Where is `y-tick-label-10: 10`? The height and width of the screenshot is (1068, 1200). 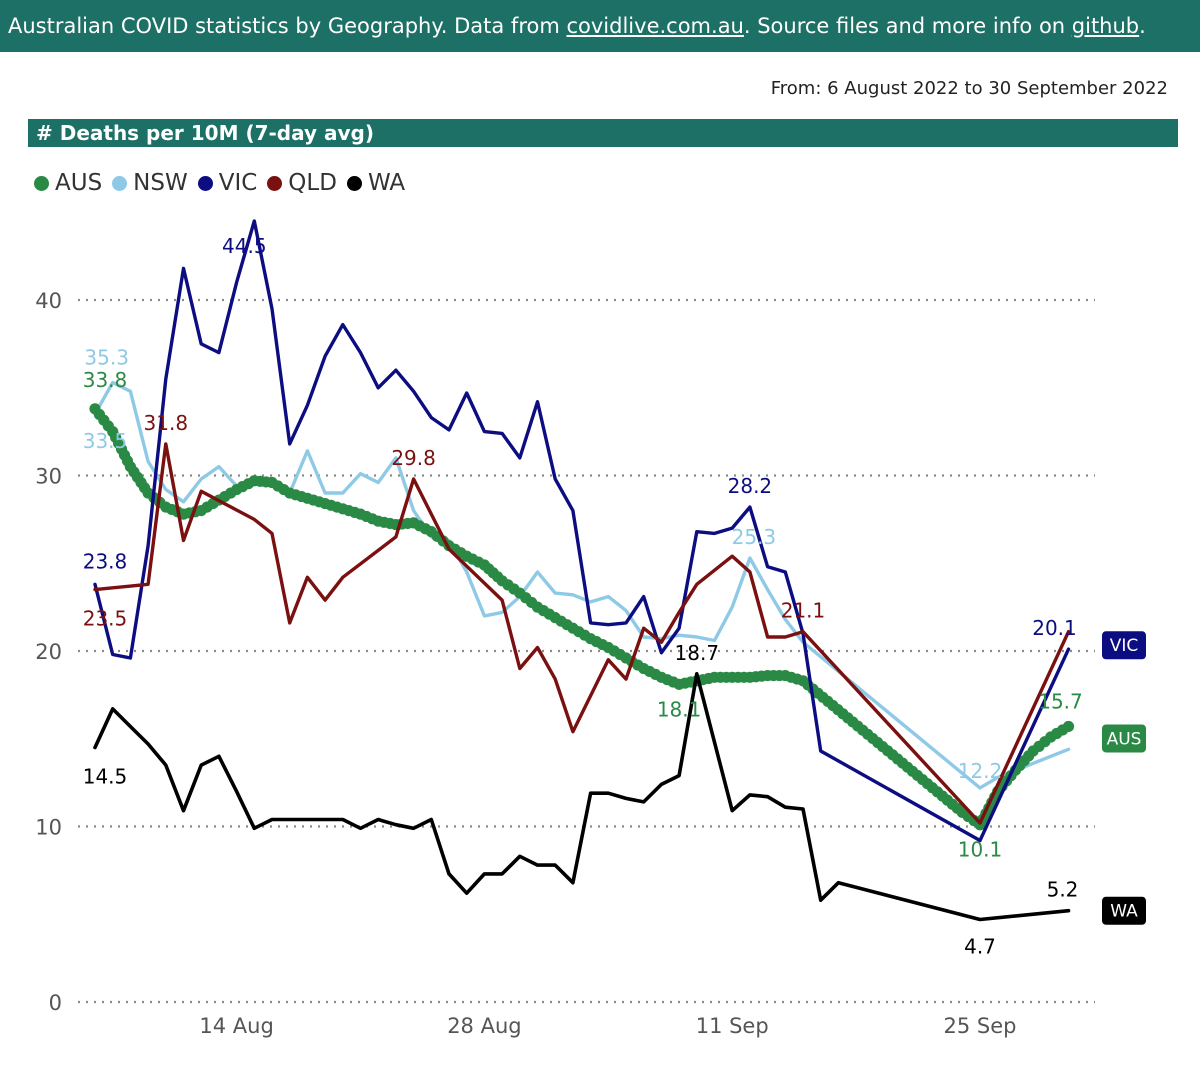
y-tick-label-10: 10 is located at coordinates (48, 828).